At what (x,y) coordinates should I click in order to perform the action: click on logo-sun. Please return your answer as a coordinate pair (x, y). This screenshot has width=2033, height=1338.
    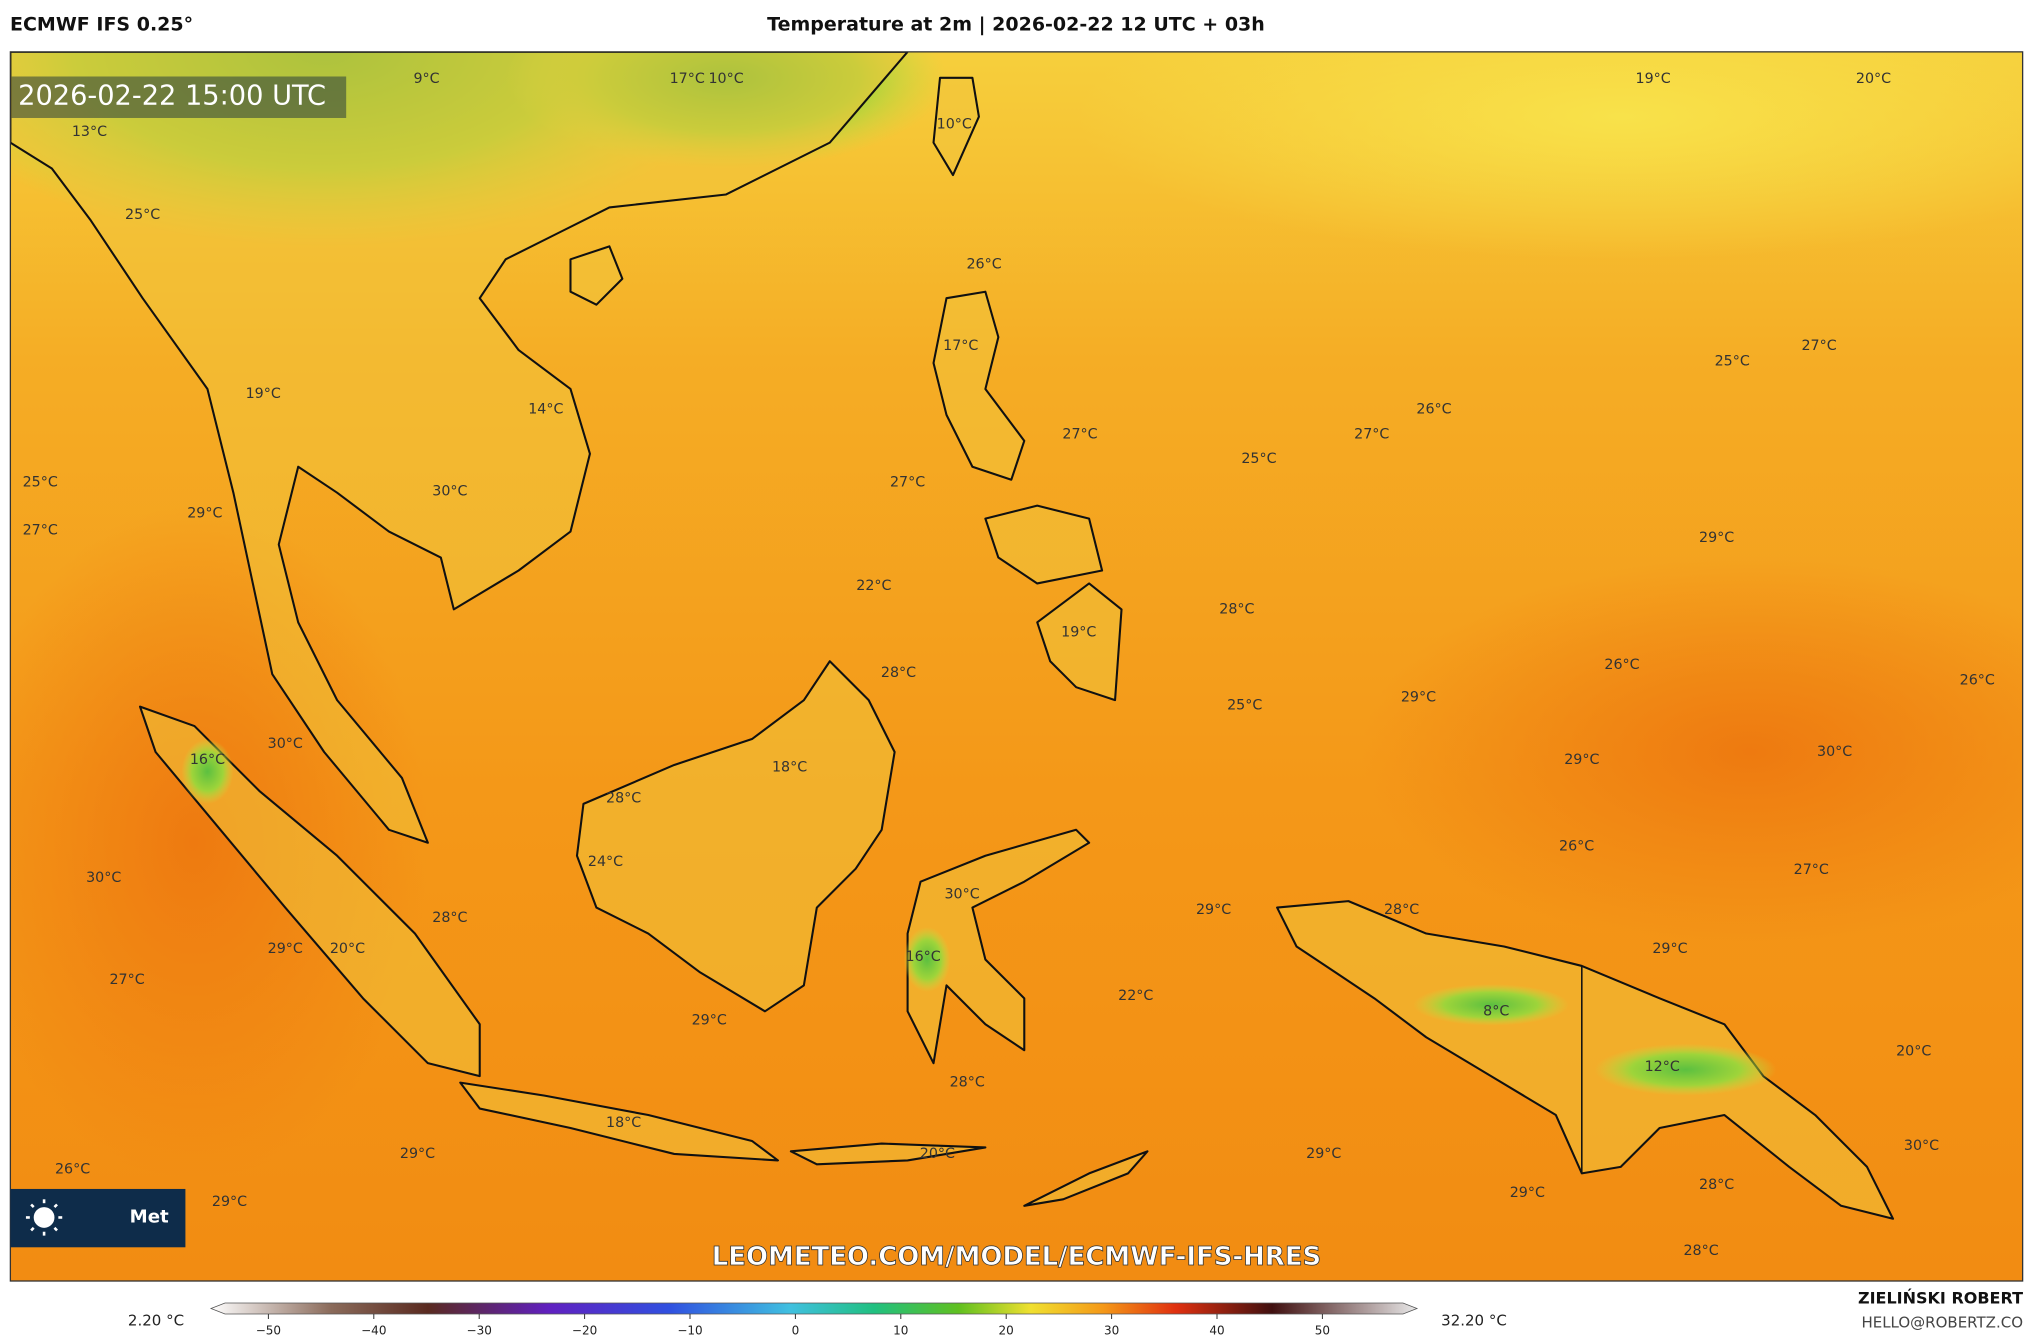
    Looking at the image, I should click on (44, 1217).